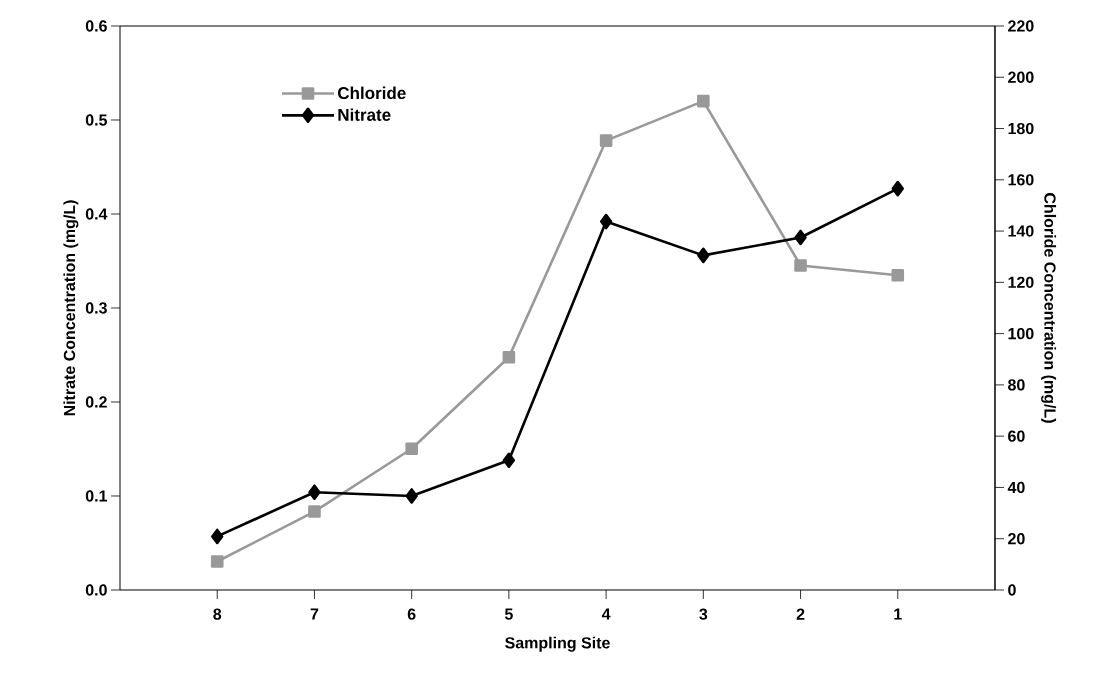 This screenshot has height=683, width=1096. What do you see at coordinates (1016, 385) in the screenshot?
I see `y2-tick-label: 80` at bounding box center [1016, 385].